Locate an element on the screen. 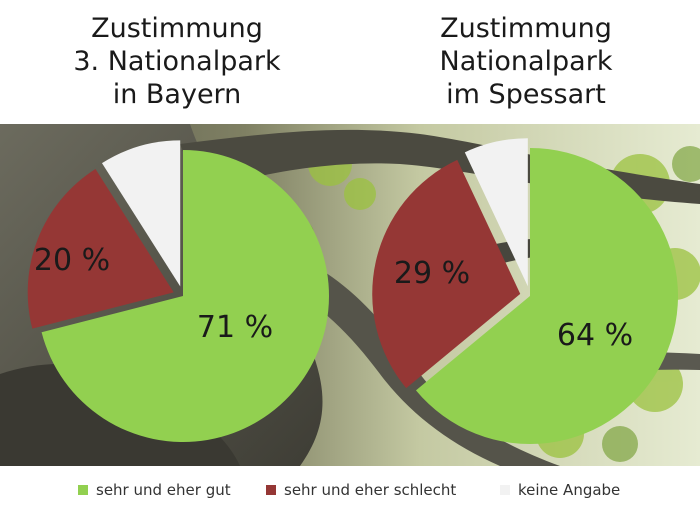 The width and height of the screenshot is (700, 519). legend-item-good: sehr und eher gut is located at coordinates (154, 490).